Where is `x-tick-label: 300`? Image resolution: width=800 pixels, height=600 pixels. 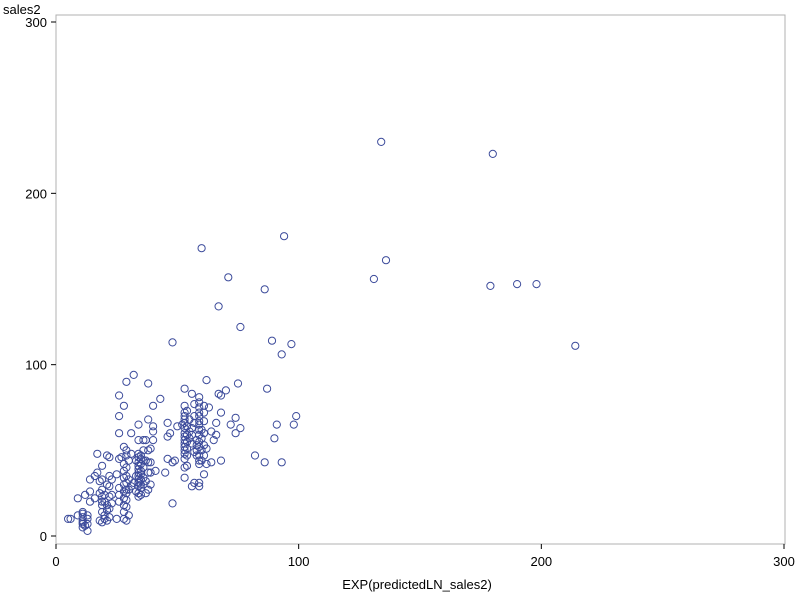
x-tick-label: 300 is located at coordinates (784, 561).